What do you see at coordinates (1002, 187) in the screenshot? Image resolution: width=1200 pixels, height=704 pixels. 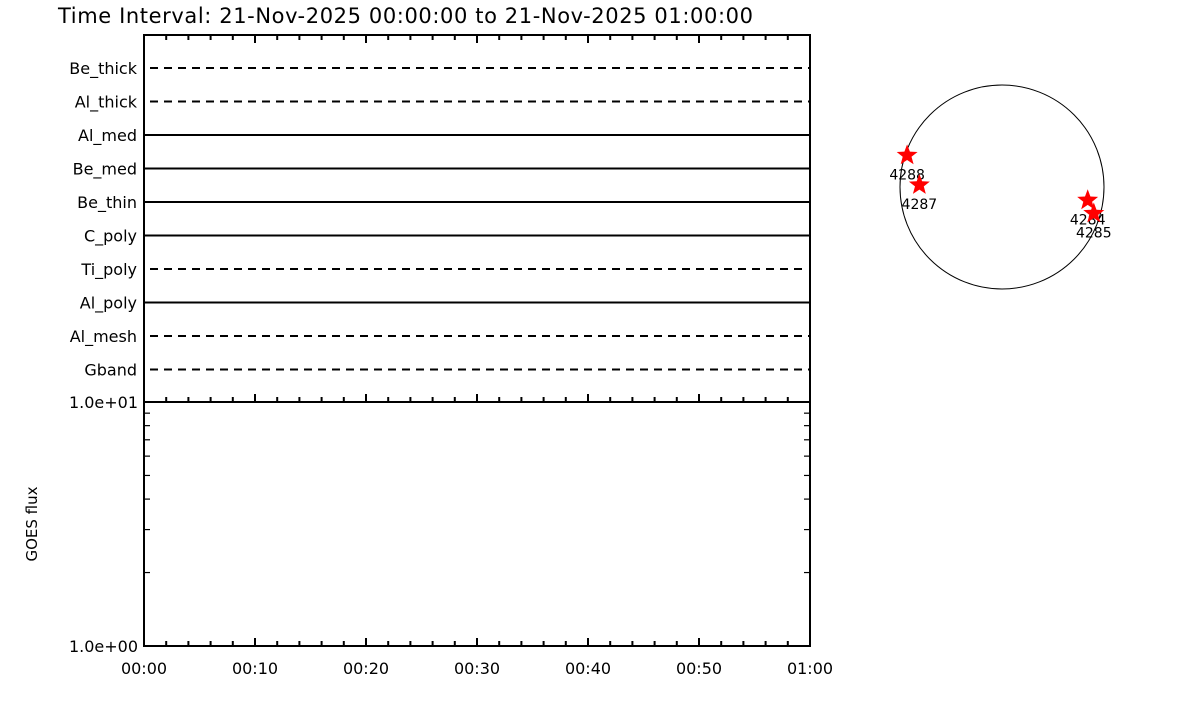 I see `solar-limb` at bounding box center [1002, 187].